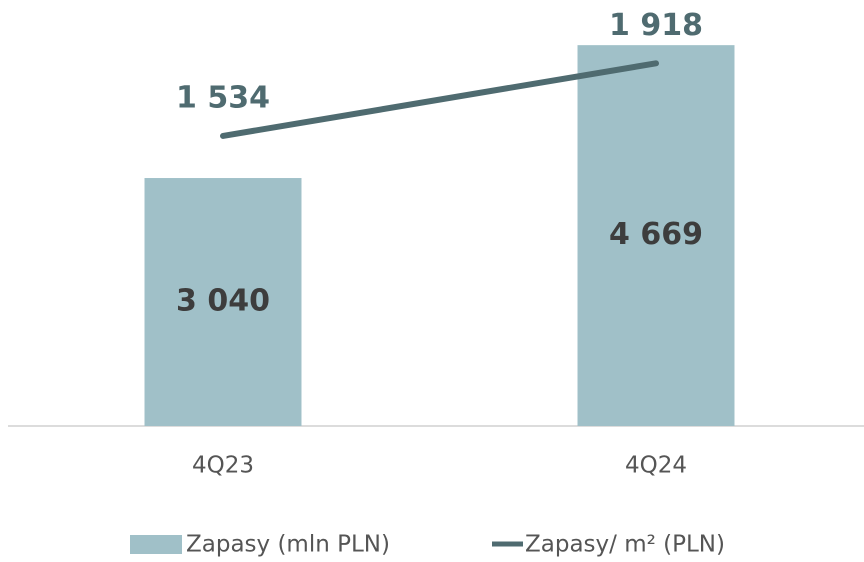 This screenshot has height=562, width=864. I want to click on data-label: 1 534, so click(223, 97).